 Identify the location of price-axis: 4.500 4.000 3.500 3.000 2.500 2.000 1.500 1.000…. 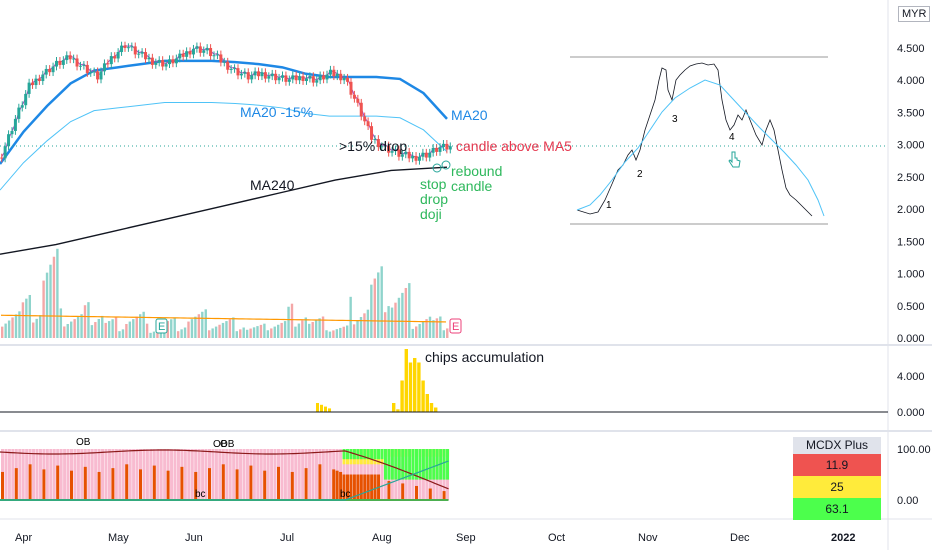
(914, 275).